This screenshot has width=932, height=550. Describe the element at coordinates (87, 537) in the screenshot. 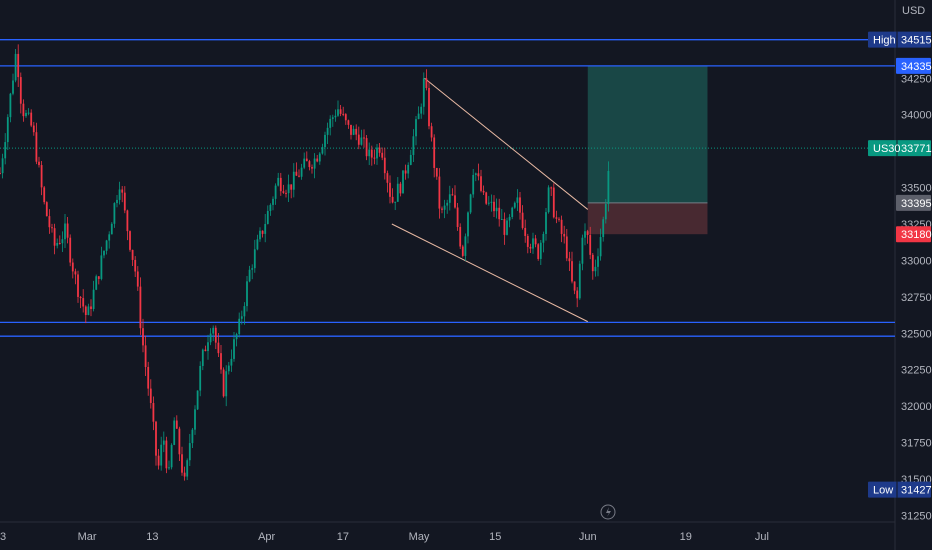

I see `time-tick-label: Mar` at that location.